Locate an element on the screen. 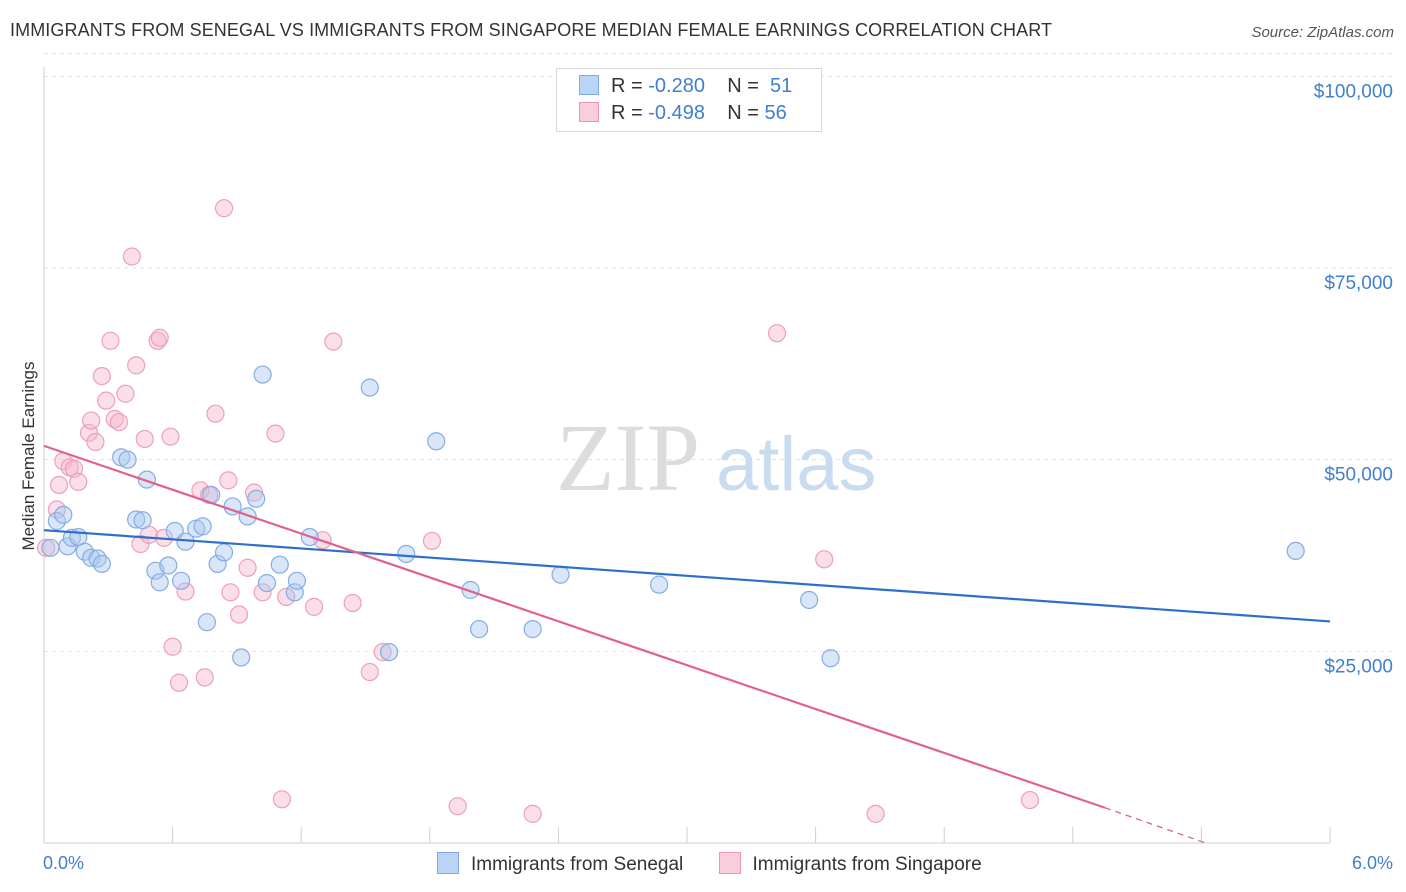 The width and height of the screenshot is (1406, 892). stats-legend: R = -0.280 N = 51 R = -0.498 N = 56 is located at coordinates (689, 100).